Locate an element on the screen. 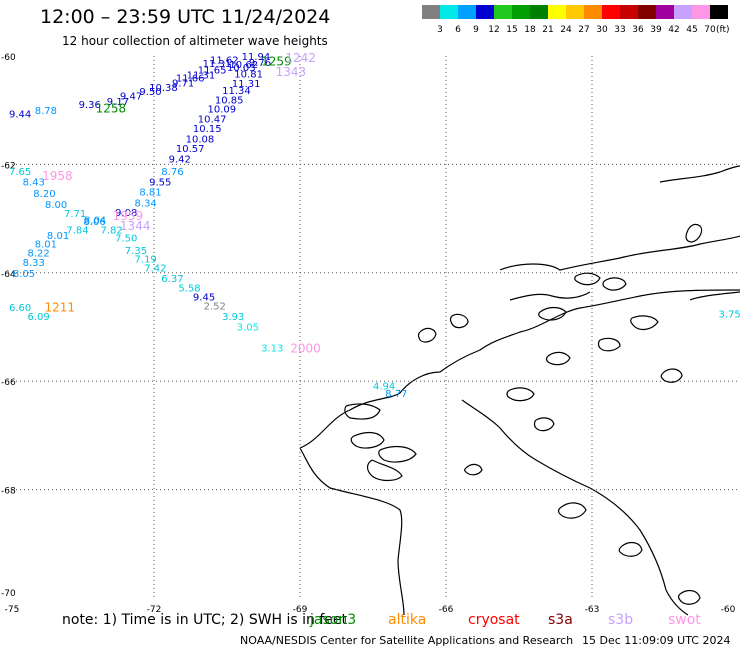 This screenshot has width=740, height=650. legend-label: 6 is located at coordinates (458, 30).